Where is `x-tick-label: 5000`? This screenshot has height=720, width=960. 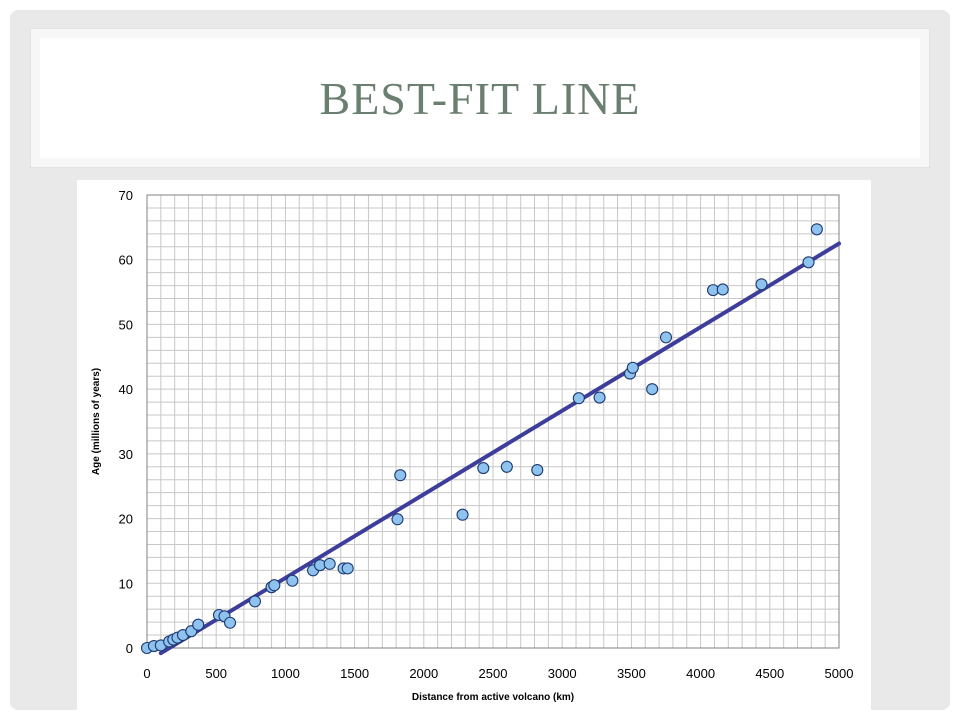
x-tick-label: 5000 is located at coordinates (839, 673).